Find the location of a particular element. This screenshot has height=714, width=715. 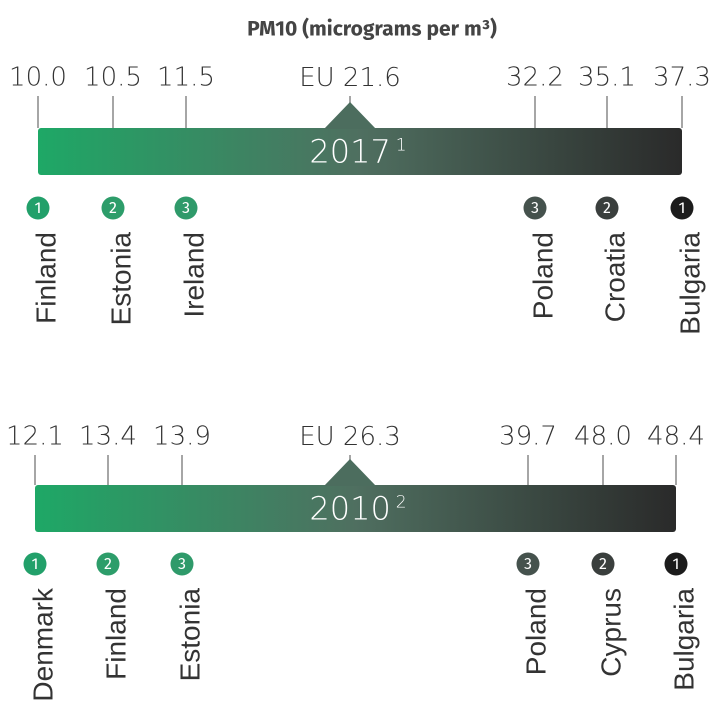

value-label: 10.5 is located at coordinates (113, 78).